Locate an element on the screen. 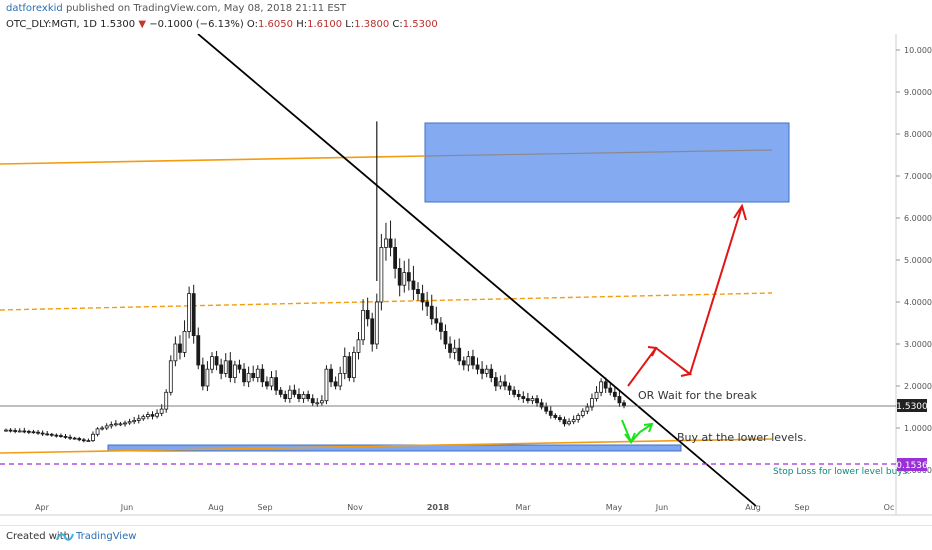  red-arrow-path is located at coordinates (685, 296).